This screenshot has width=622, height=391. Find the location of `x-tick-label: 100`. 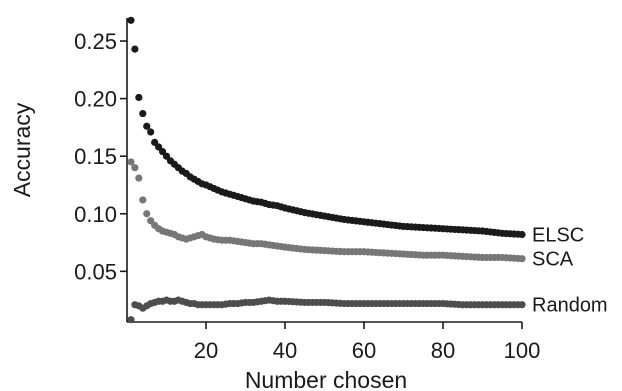

x-tick-label: 100 is located at coordinates (522, 350).